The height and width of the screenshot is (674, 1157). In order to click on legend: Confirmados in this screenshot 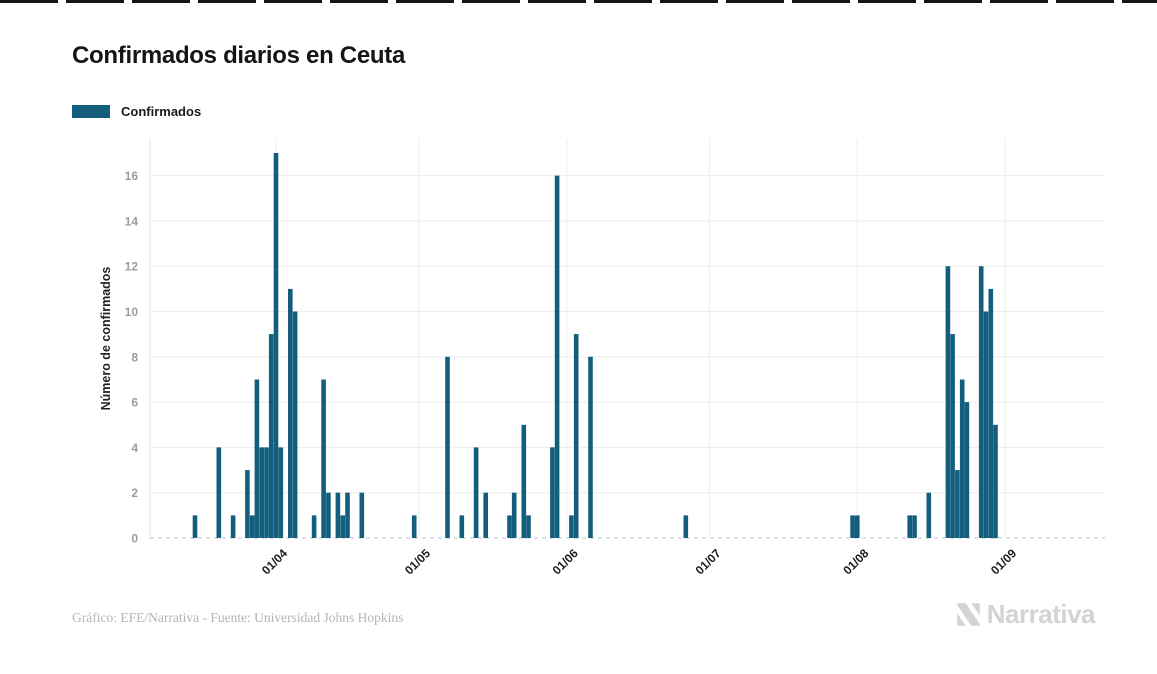, I will do `click(136, 111)`.